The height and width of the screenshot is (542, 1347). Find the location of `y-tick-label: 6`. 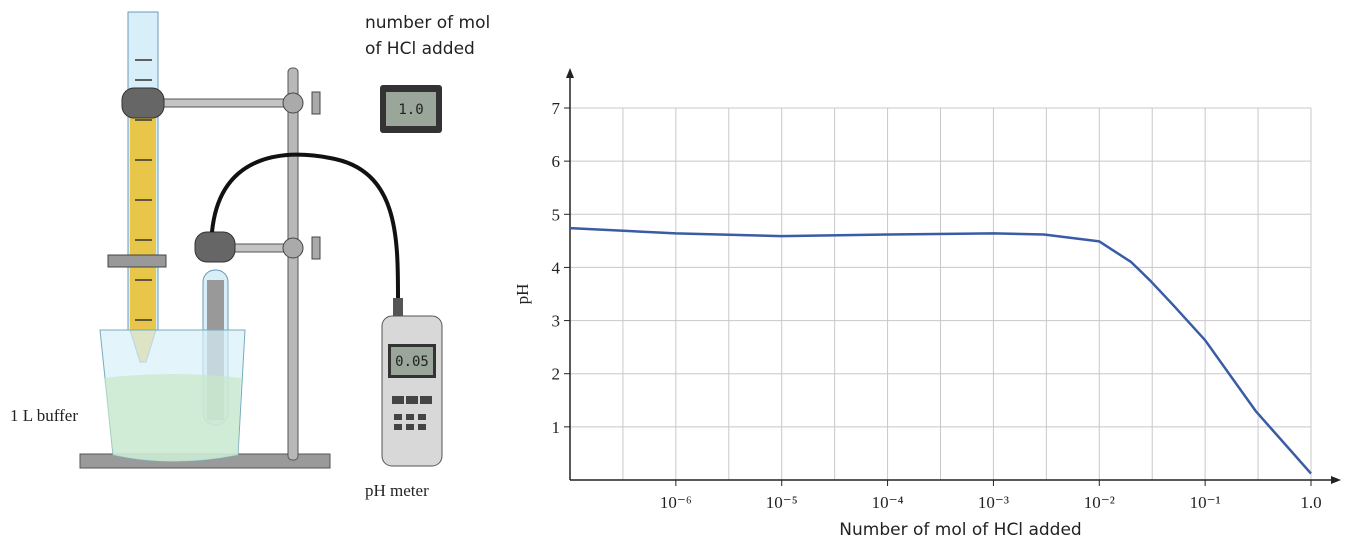

y-tick-label: 6 is located at coordinates (556, 161).